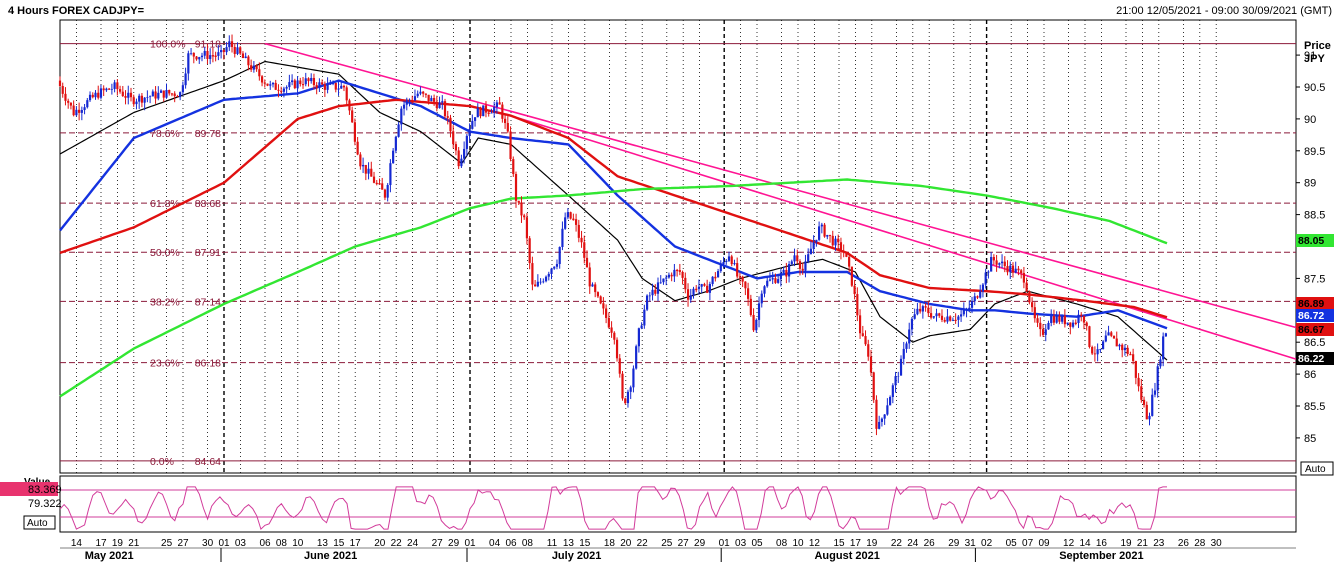  What do you see at coordinates (1310, 184) in the screenshot?
I see `price-tick-label: 89` at bounding box center [1310, 184].